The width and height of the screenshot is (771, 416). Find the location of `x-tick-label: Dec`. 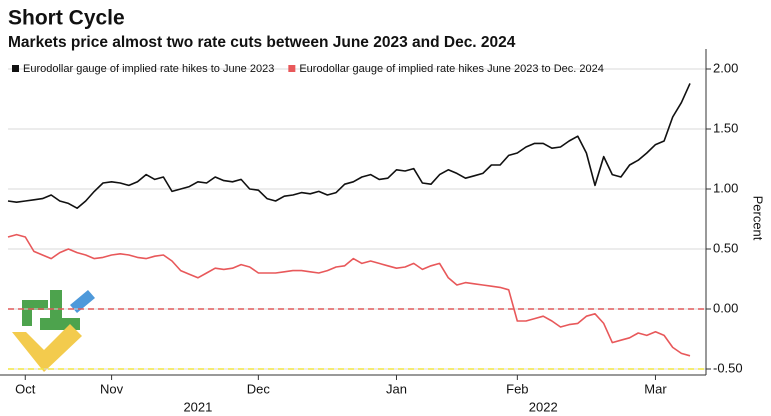

x-tick-label: Dec is located at coordinates (259, 388).